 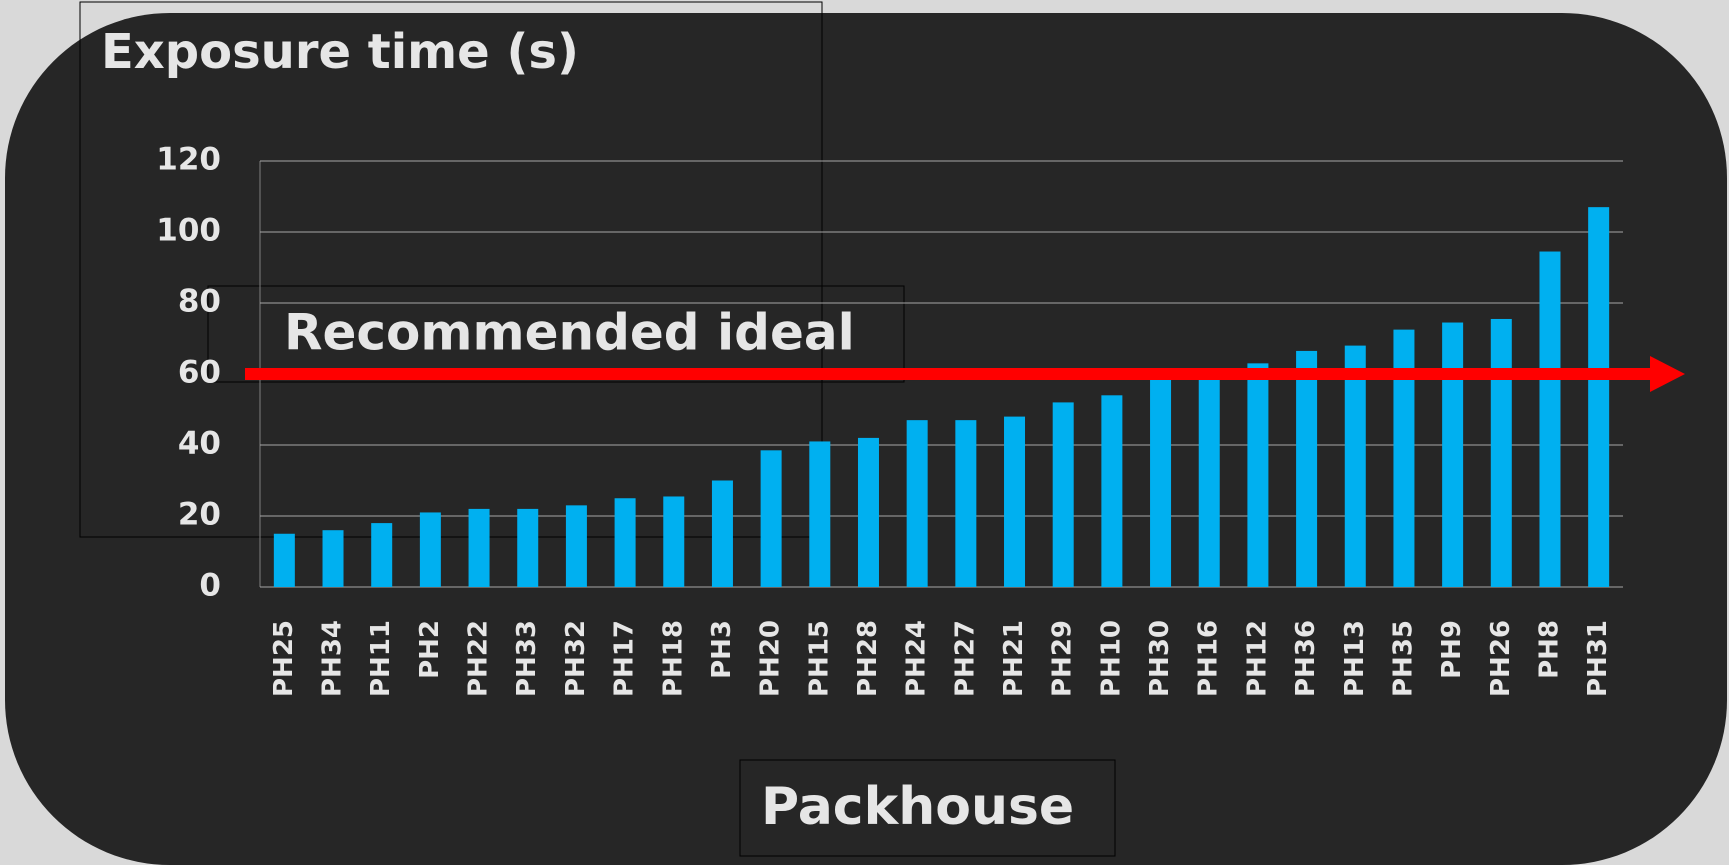 I want to click on y-tick-label: 40, so click(x=199, y=444).